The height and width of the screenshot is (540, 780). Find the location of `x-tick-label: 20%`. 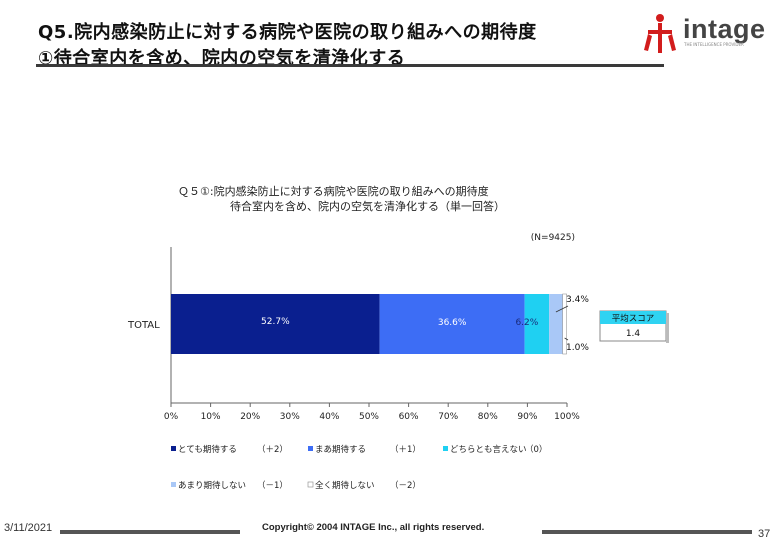

x-tick-label: 20% is located at coordinates (250, 417).